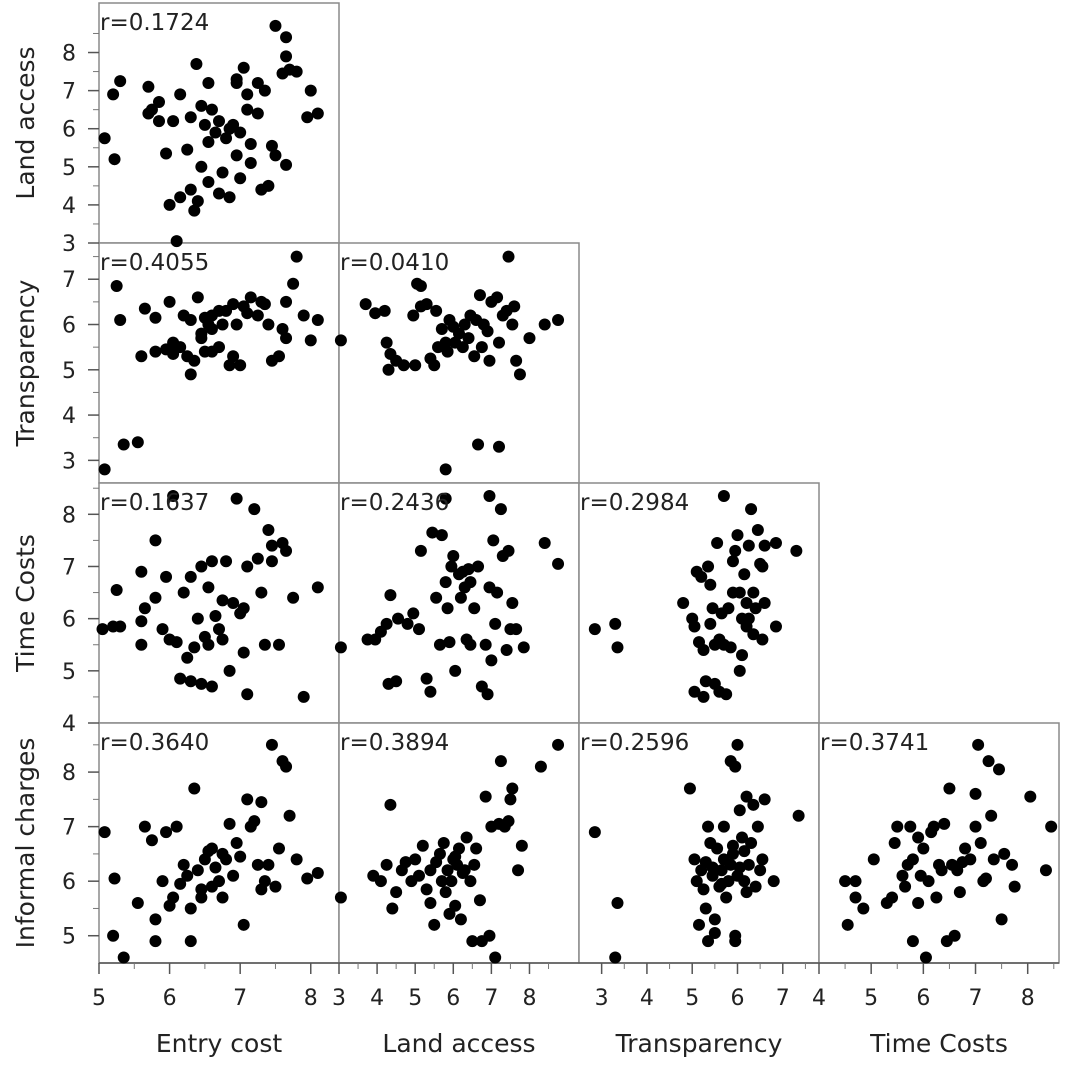 This screenshot has height=1072, width=1072. What do you see at coordinates (69, 515) in the screenshot?
I see `y-tick-label-time-costs: 8` at bounding box center [69, 515].